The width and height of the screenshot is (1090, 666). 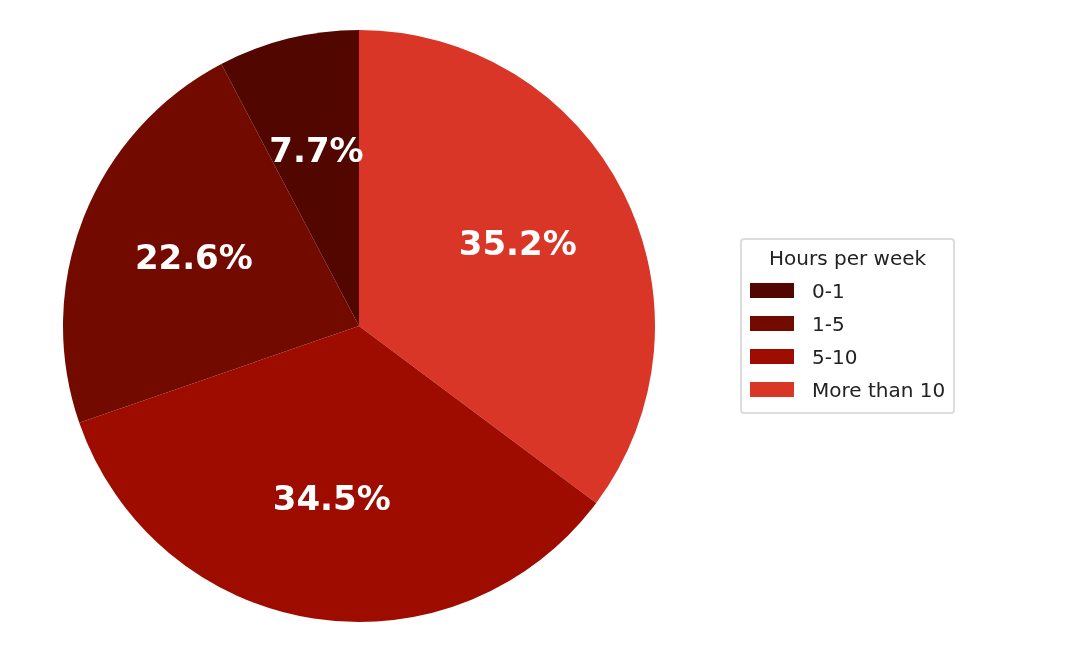 What do you see at coordinates (828, 323) in the screenshot?
I see `legend-label: 1-5` at bounding box center [828, 323].